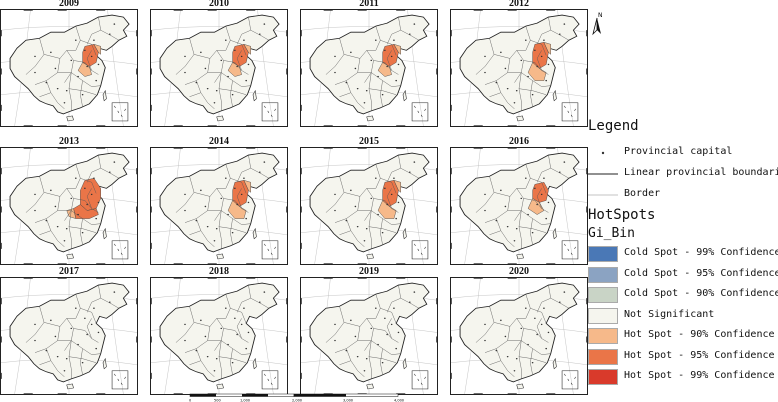  What do you see at coordinates (217, 400) in the screenshot?
I see `scale-label: 500` at bounding box center [217, 400].